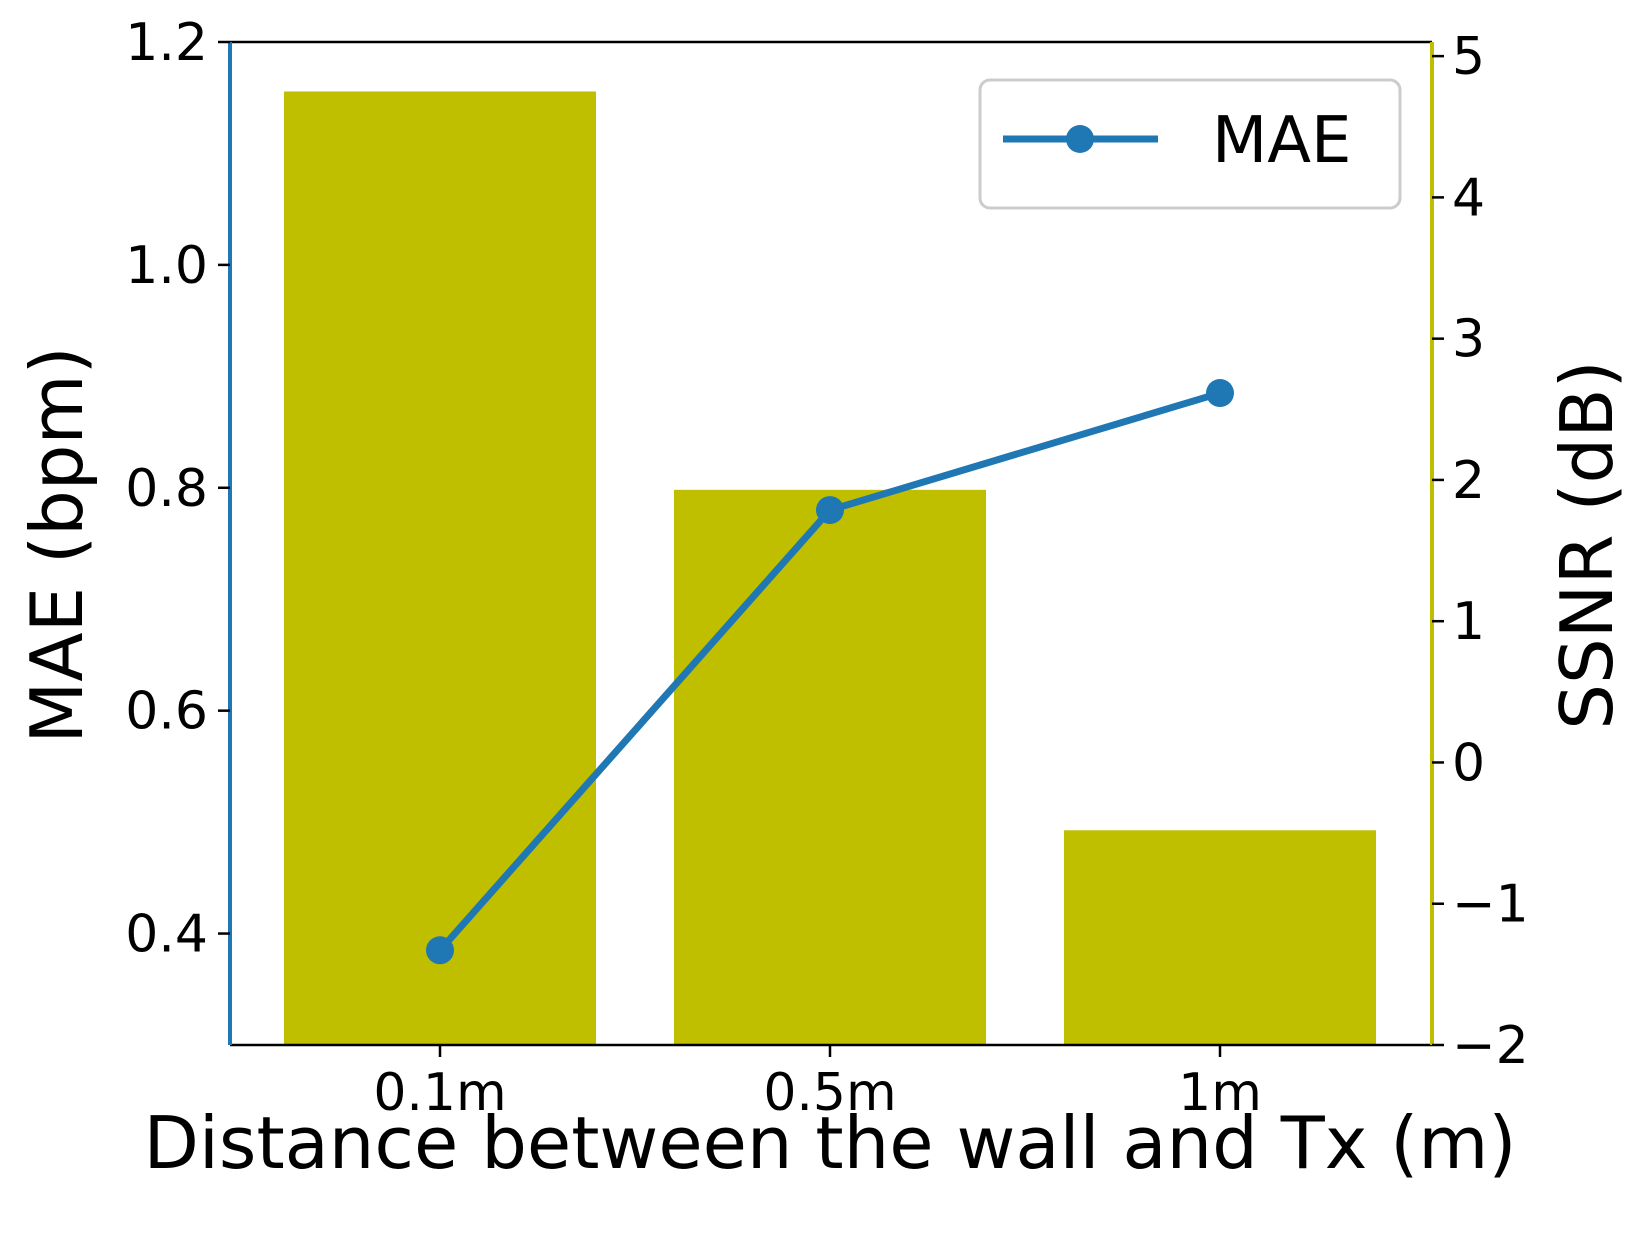 This screenshot has height=1233, width=1650. I want to click on legend-label-mae: MAE, so click(1281, 141).